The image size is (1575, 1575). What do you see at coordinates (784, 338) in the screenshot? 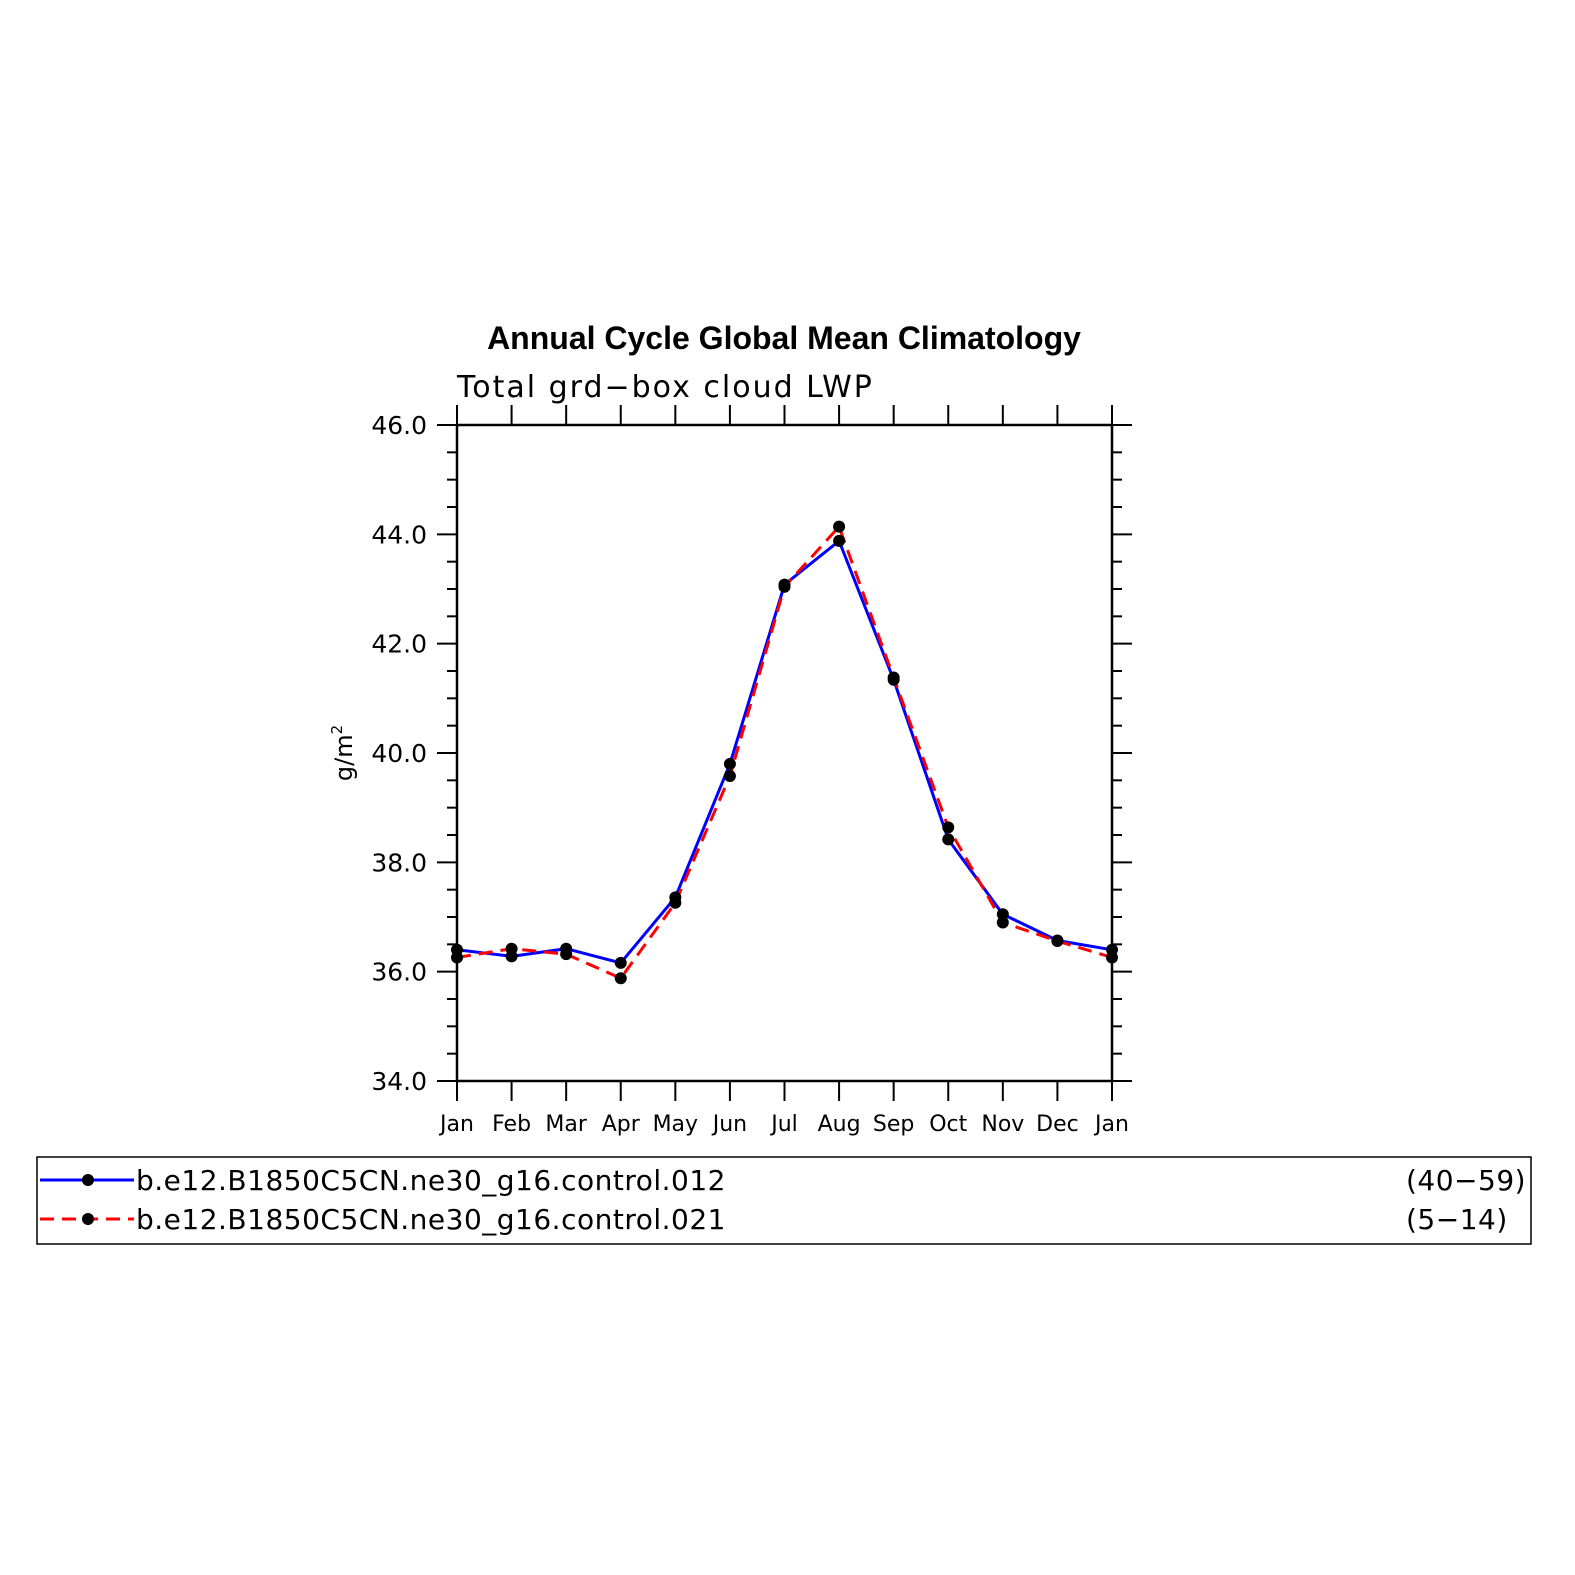
I see `chart-title: Annual Cycle Global Mean Climatology` at bounding box center [784, 338].